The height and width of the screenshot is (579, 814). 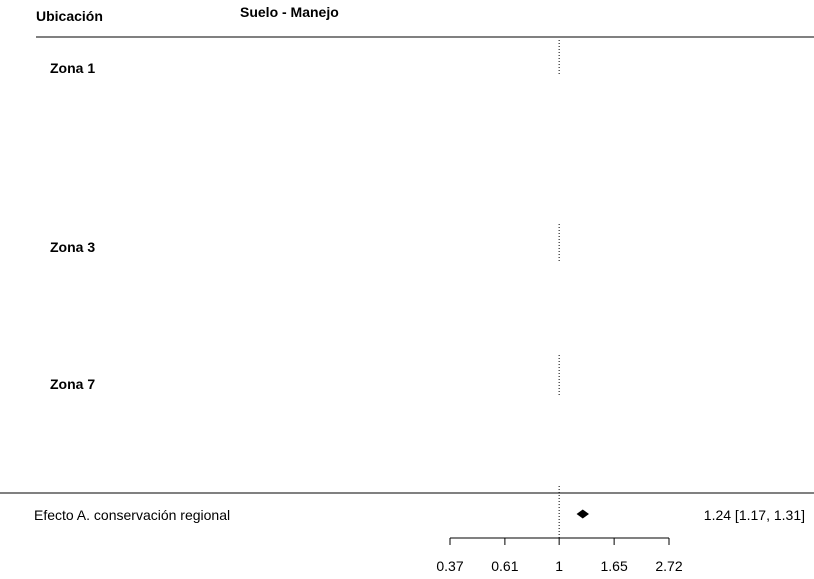 I want to click on header-ubicacion: Ubicación, so click(x=69, y=16).